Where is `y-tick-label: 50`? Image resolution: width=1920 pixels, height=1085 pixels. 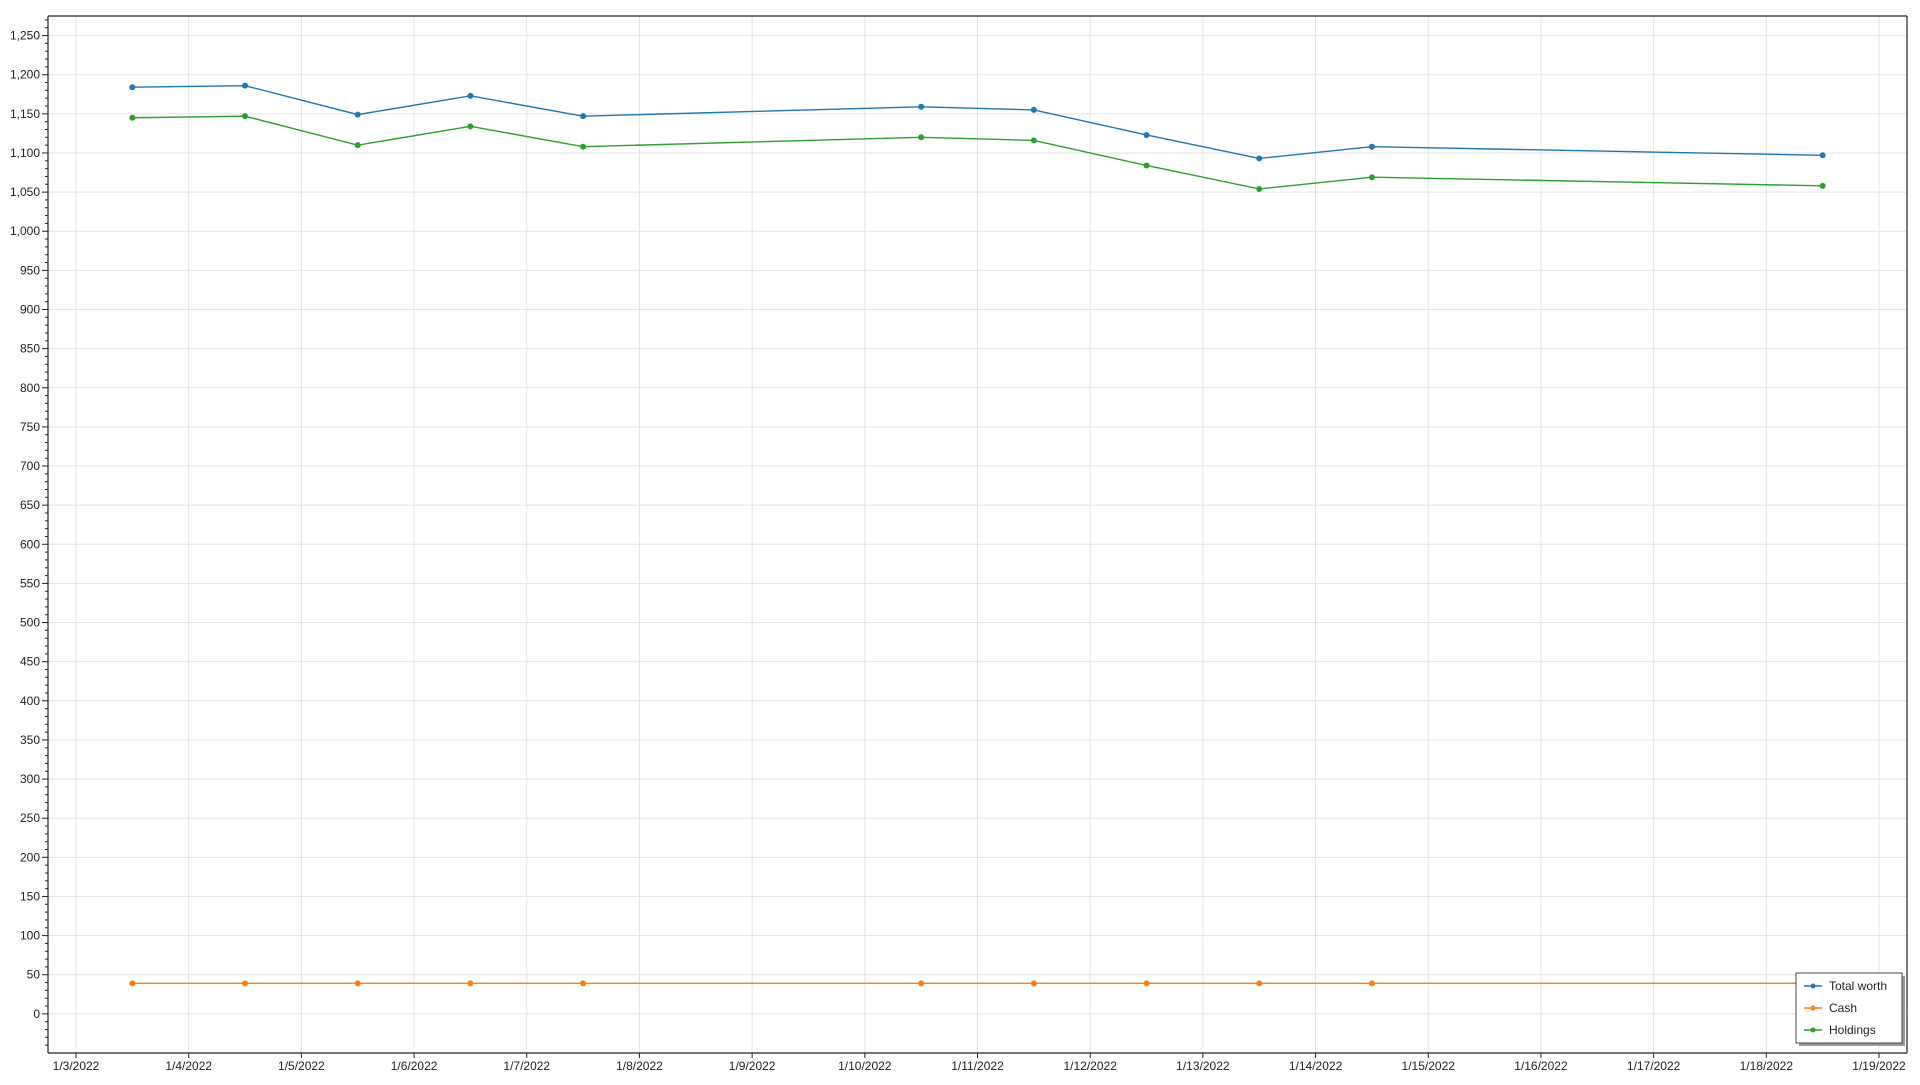 y-tick-label: 50 is located at coordinates (34, 975).